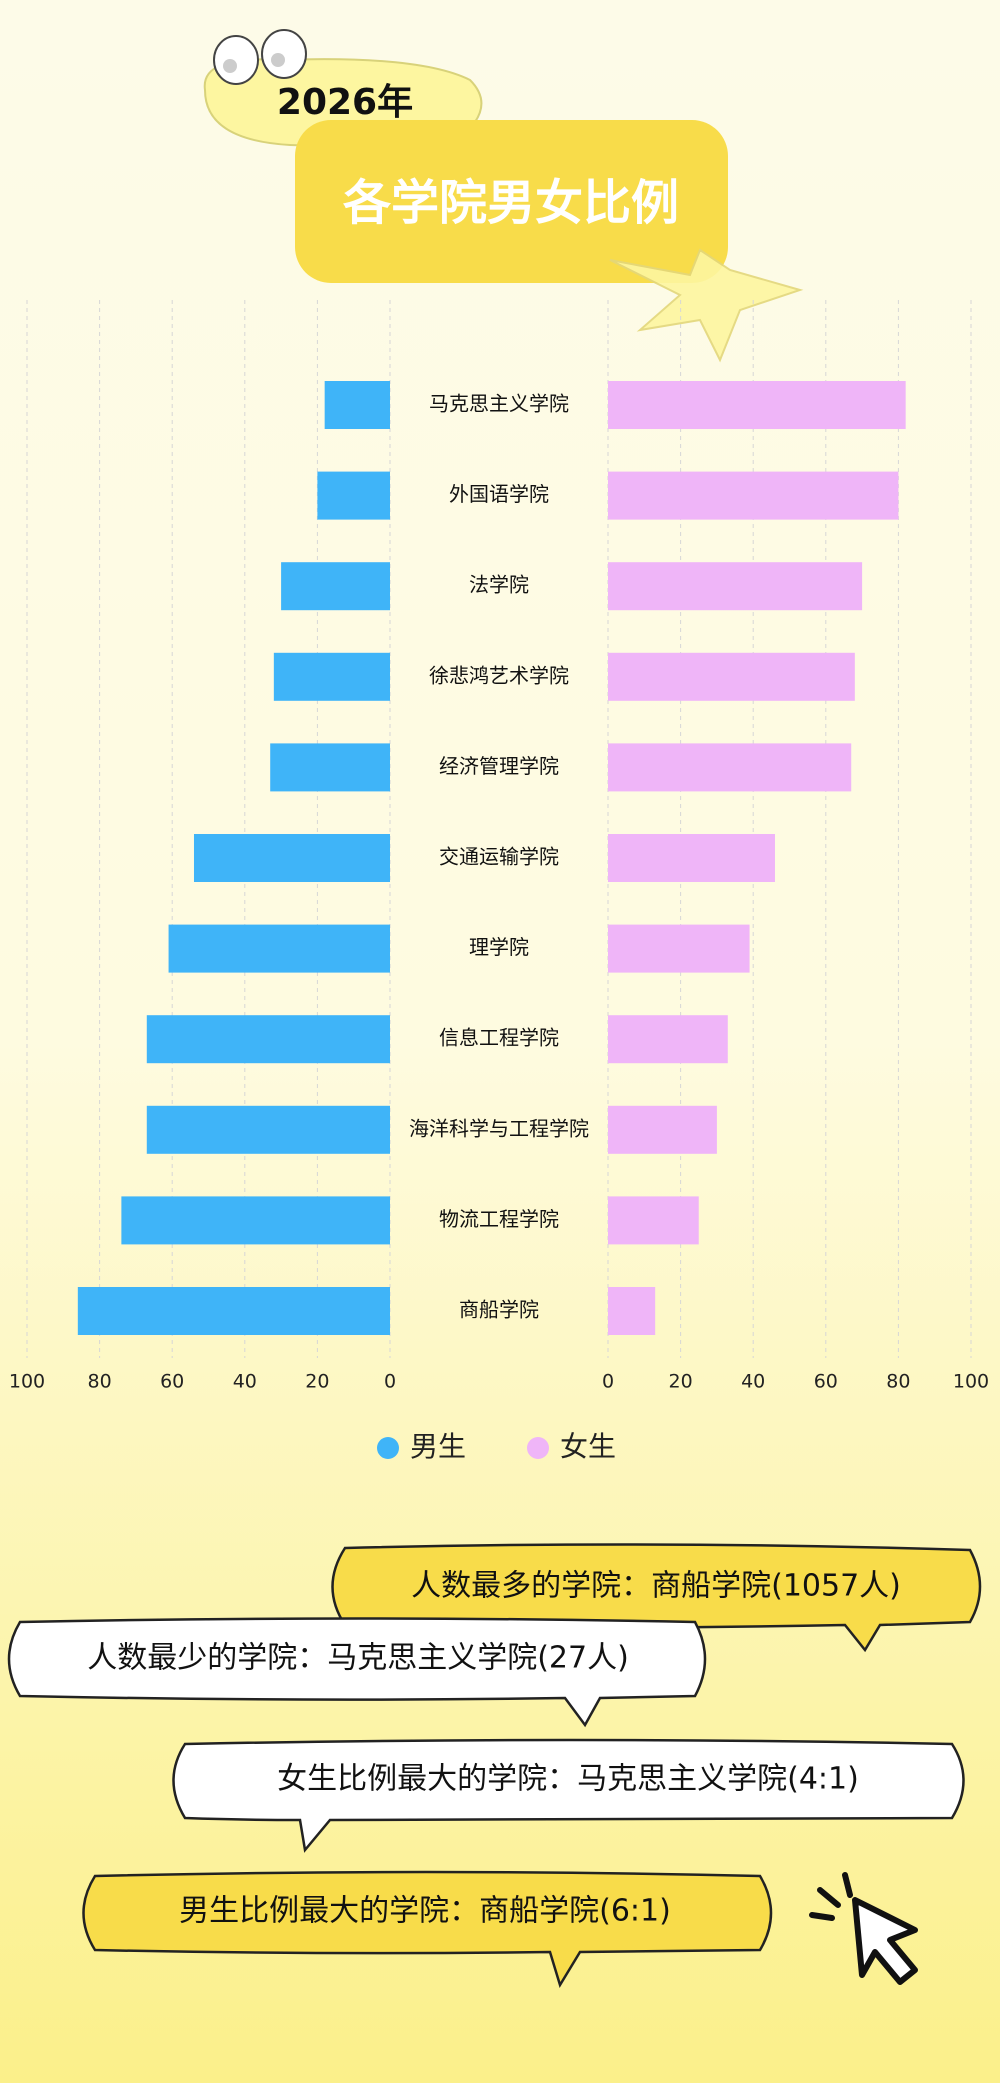 The height and width of the screenshot is (2083, 1000). I want to click on annotation: 人数最多的学院：商船学院(1057人), so click(656, 1586).